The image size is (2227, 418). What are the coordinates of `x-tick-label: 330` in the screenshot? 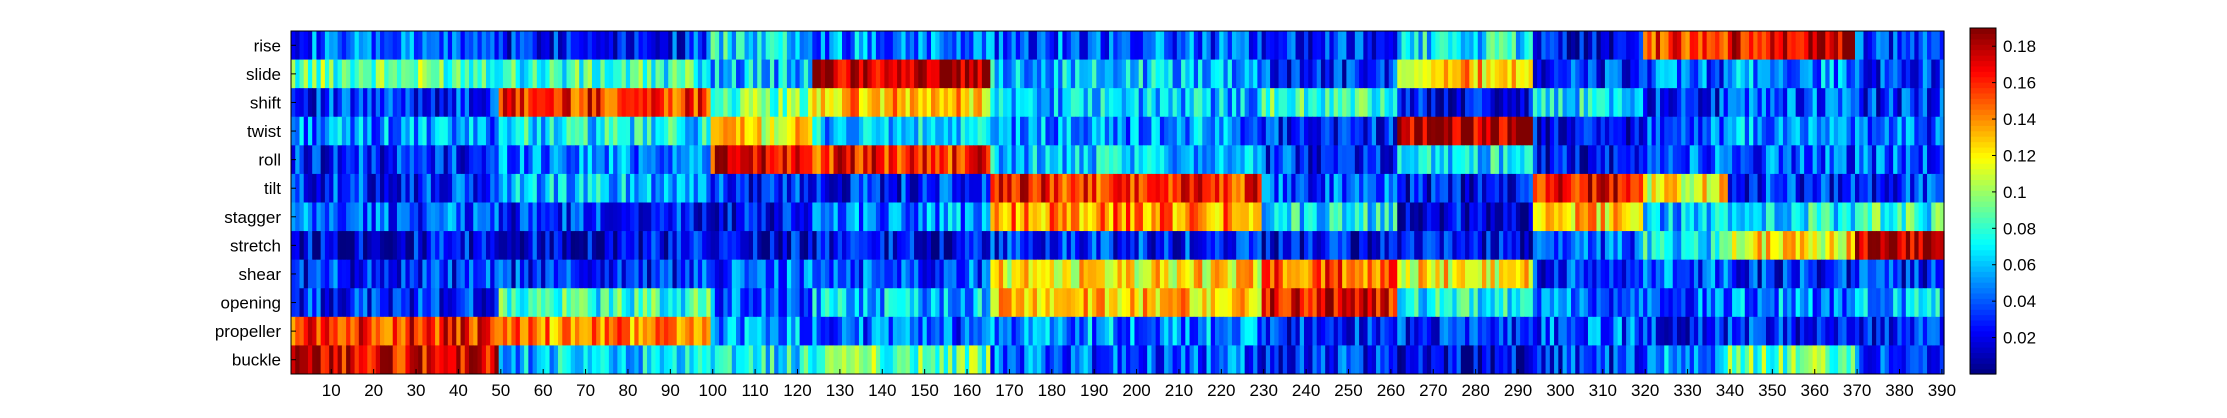 It's located at (1687, 390).